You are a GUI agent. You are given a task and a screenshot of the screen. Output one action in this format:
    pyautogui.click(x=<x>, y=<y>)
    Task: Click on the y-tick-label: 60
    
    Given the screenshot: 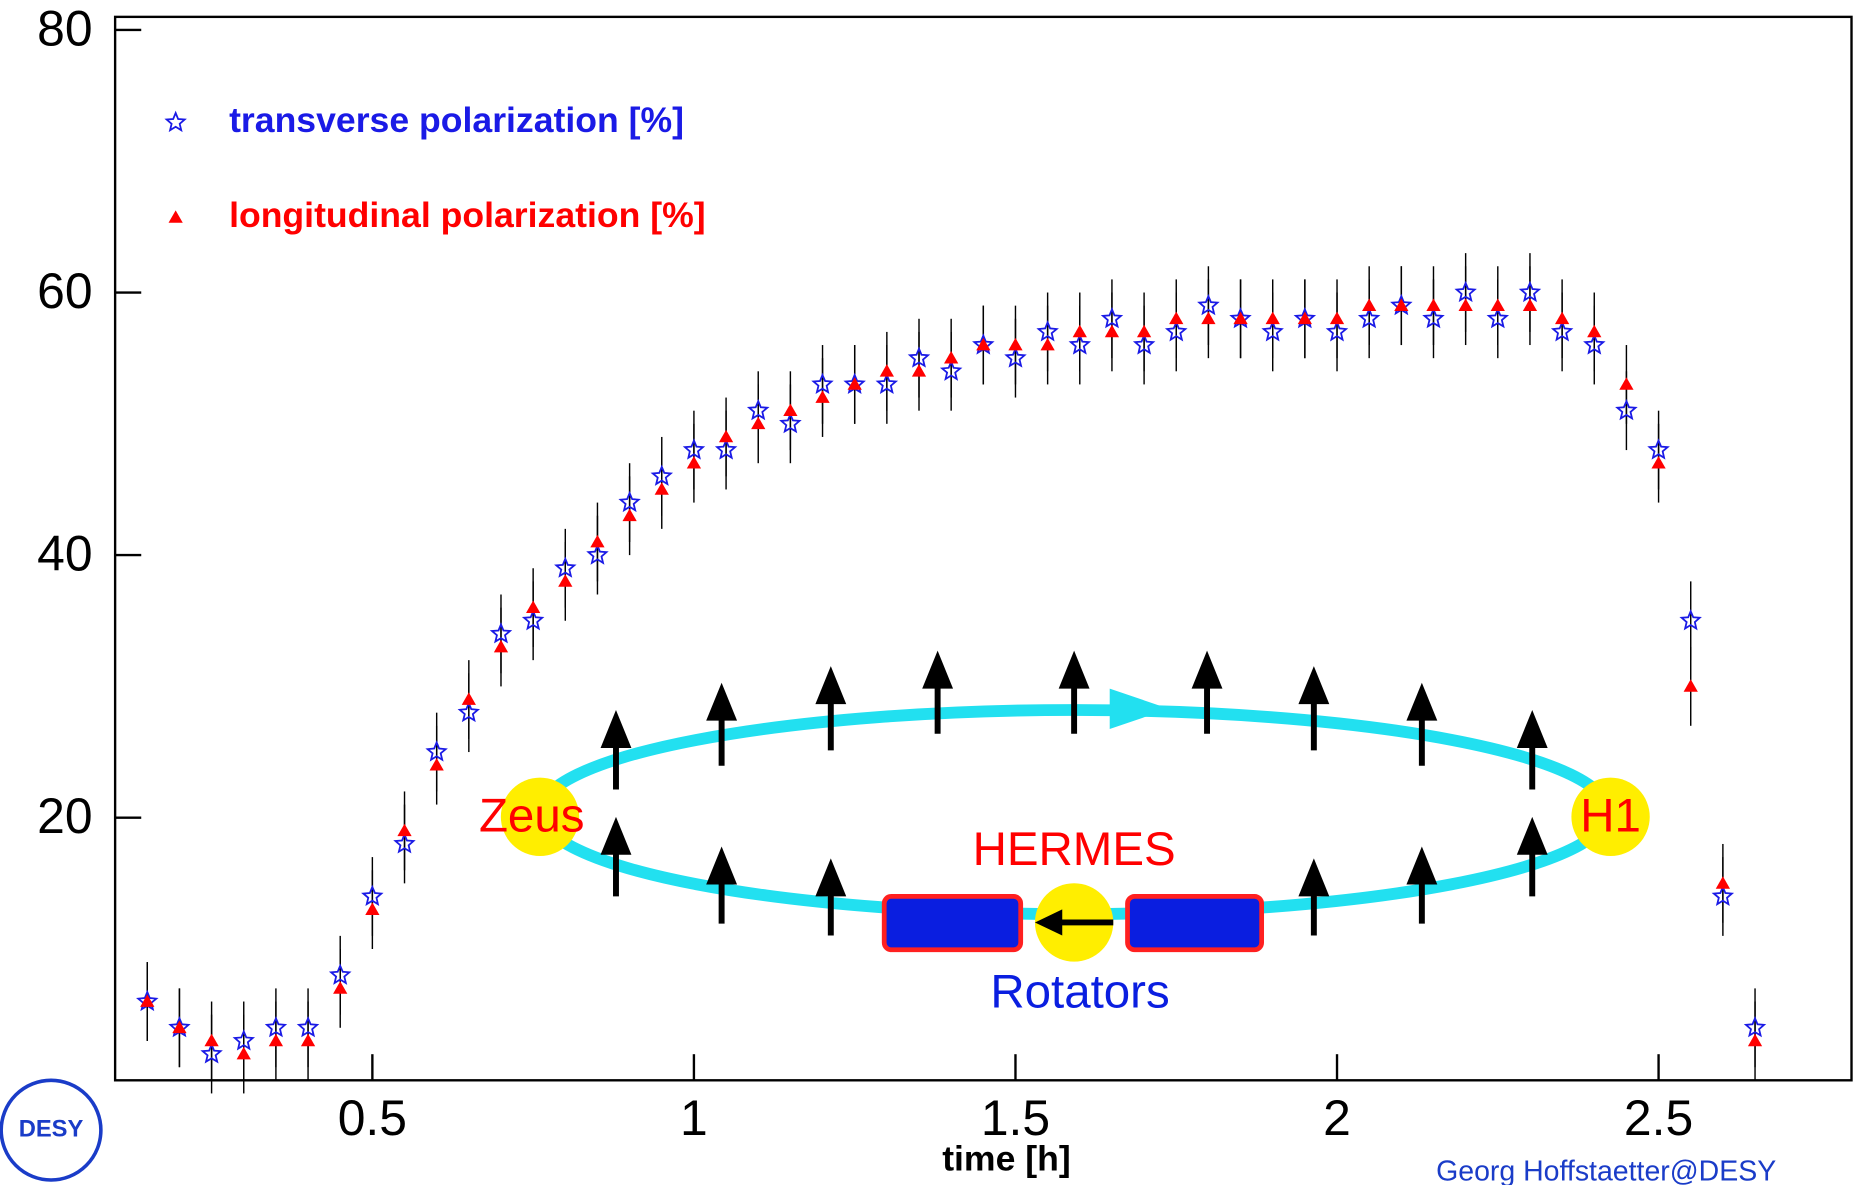 What is the action you would take?
    pyautogui.click(x=64, y=291)
    